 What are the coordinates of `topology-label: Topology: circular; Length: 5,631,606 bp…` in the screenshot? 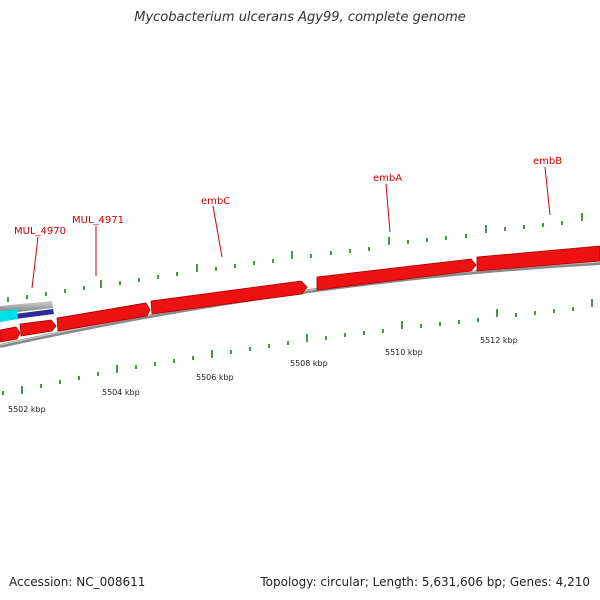 It's located at (425, 582).